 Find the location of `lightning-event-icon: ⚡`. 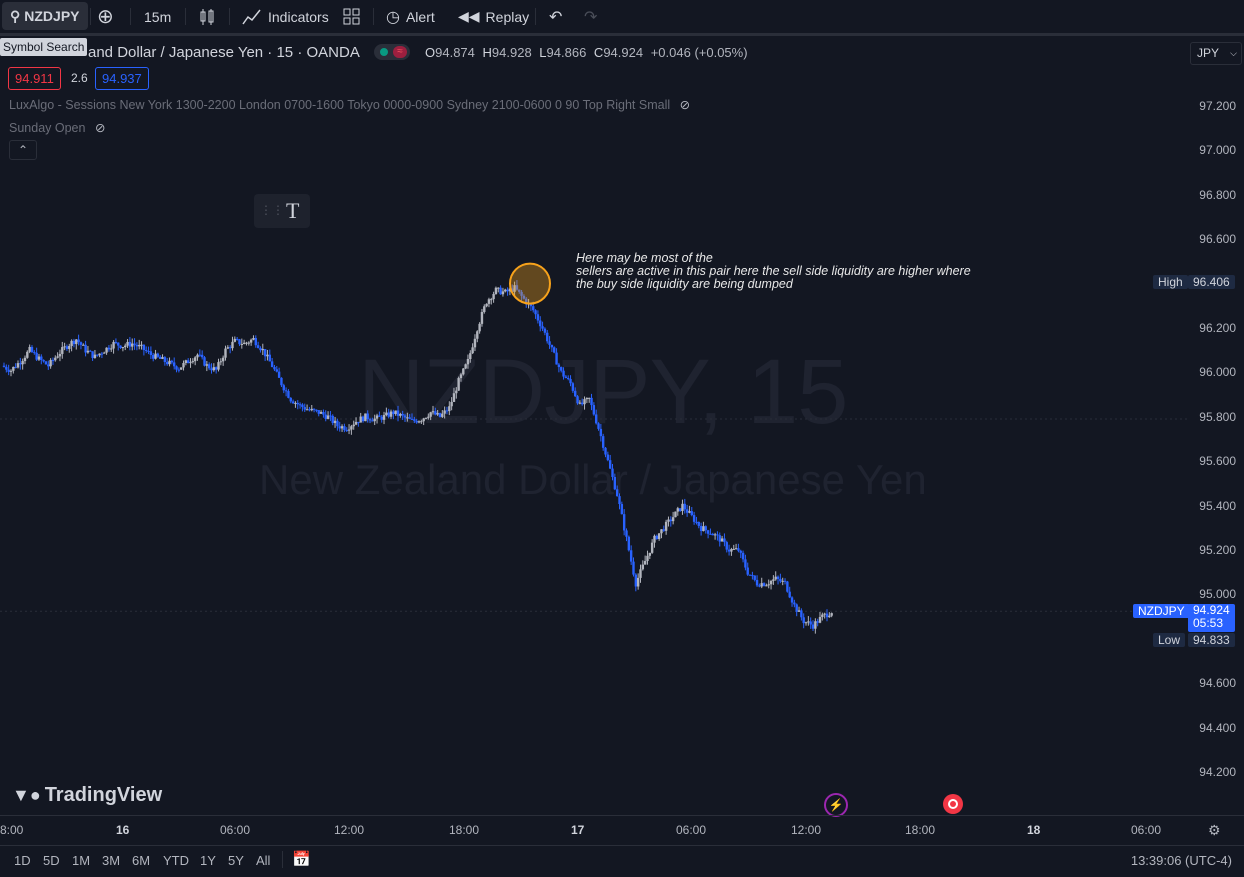

lightning-event-icon: ⚡ is located at coordinates (836, 805).